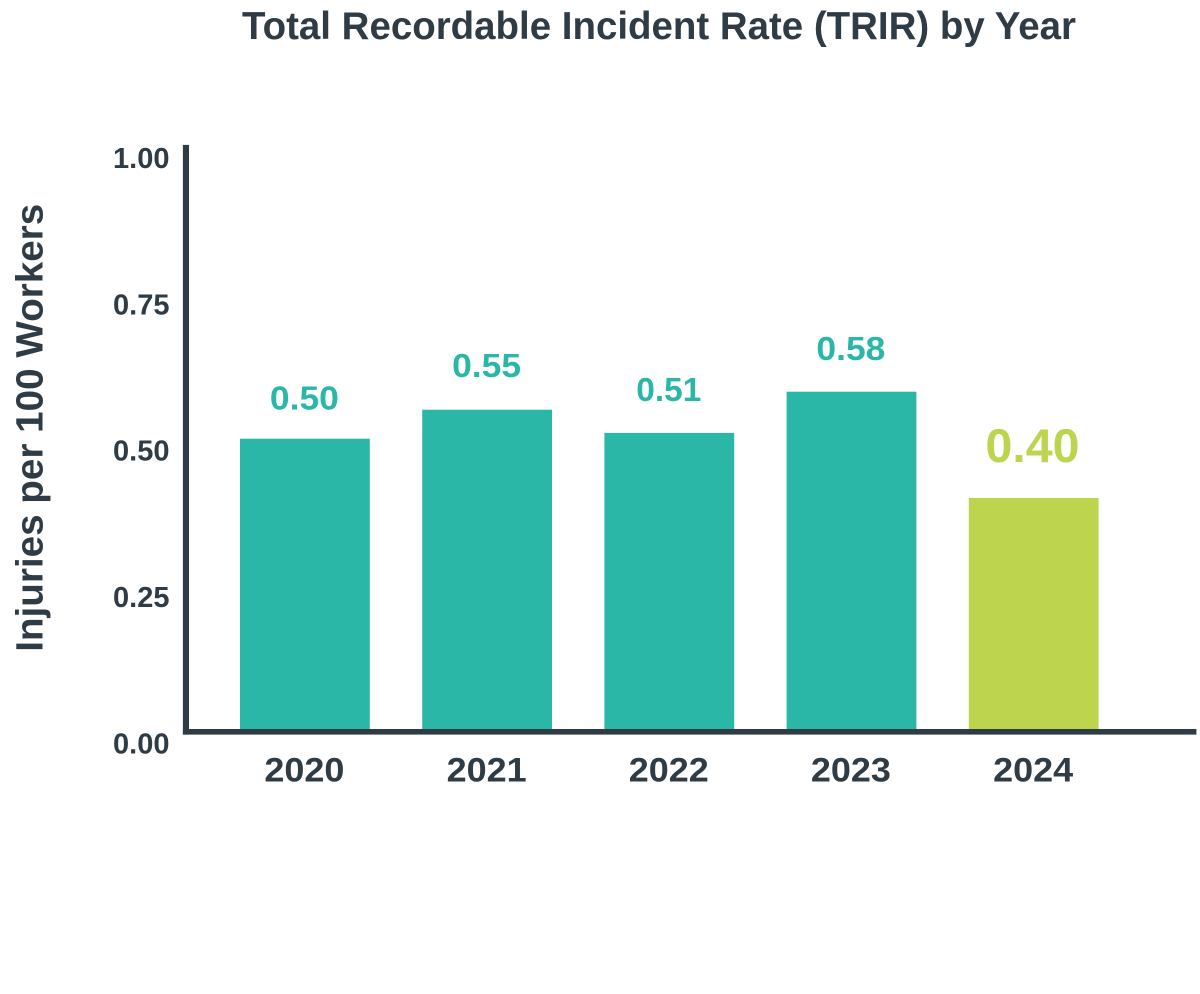  What do you see at coordinates (850, 349) in the screenshot?
I see `svg-text: 0.58` at bounding box center [850, 349].